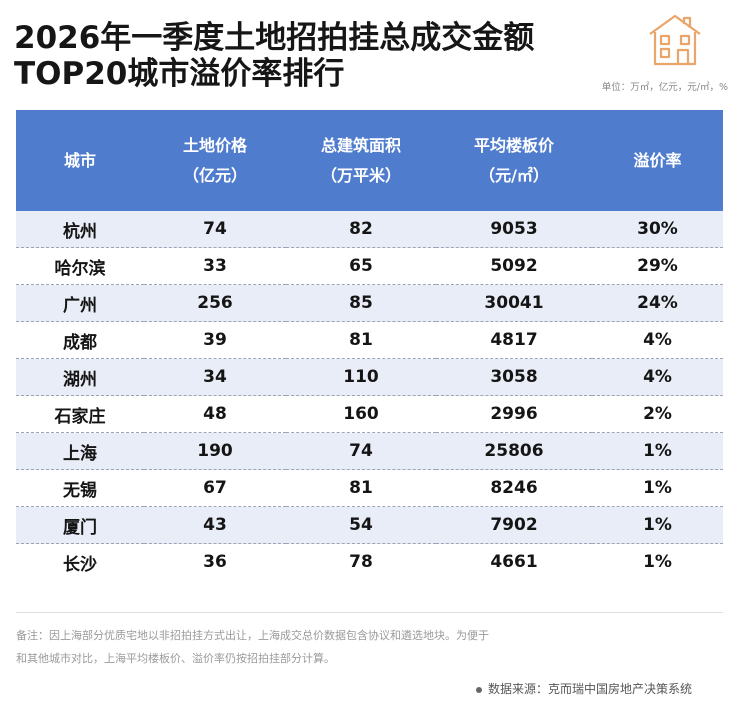 Image resolution: width=740 pixels, height=713 pixels. Describe the element at coordinates (514, 414) in the screenshot. I see `cell-avg-floor-price: 2996` at that location.